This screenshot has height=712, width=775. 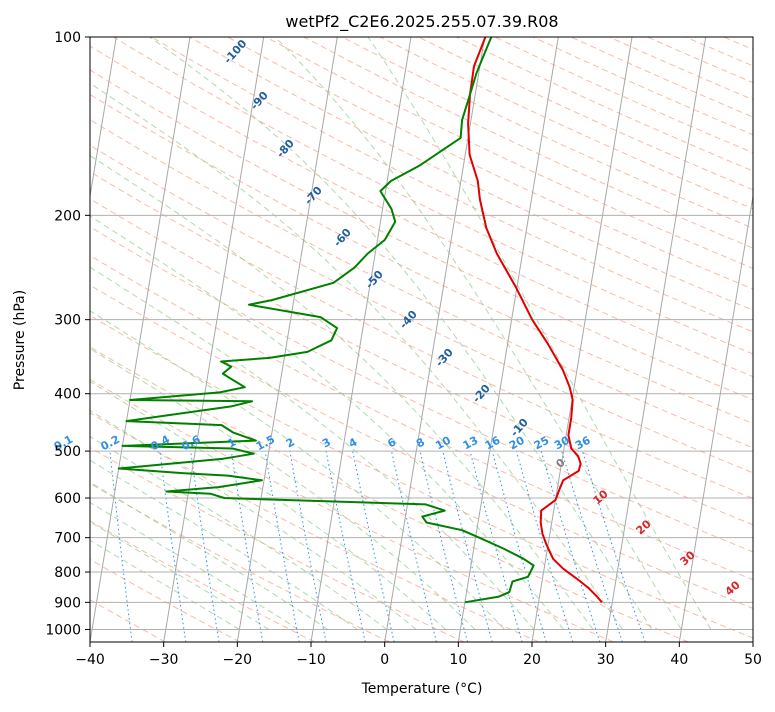 What do you see at coordinates (67, 395) in the screenshot?
I see `y-tick-label: 400` at bounding box center [67, 395].